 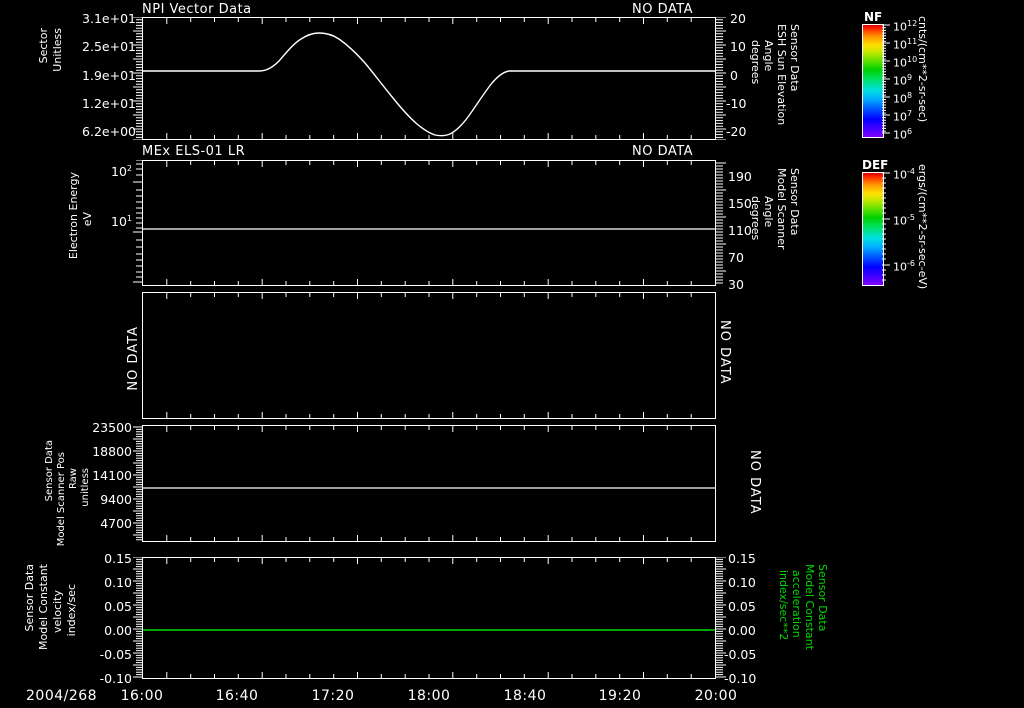 What do you see at coordinates (138, 78) in the screenshot?
I see `panel-1-left-ticks` at bounding box center [138, 78].